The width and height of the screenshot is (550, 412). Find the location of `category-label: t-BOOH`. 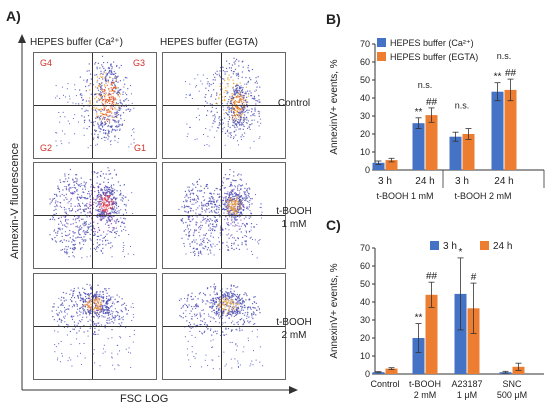

category-label: t-BOOH is located at coordinates (425, 384).